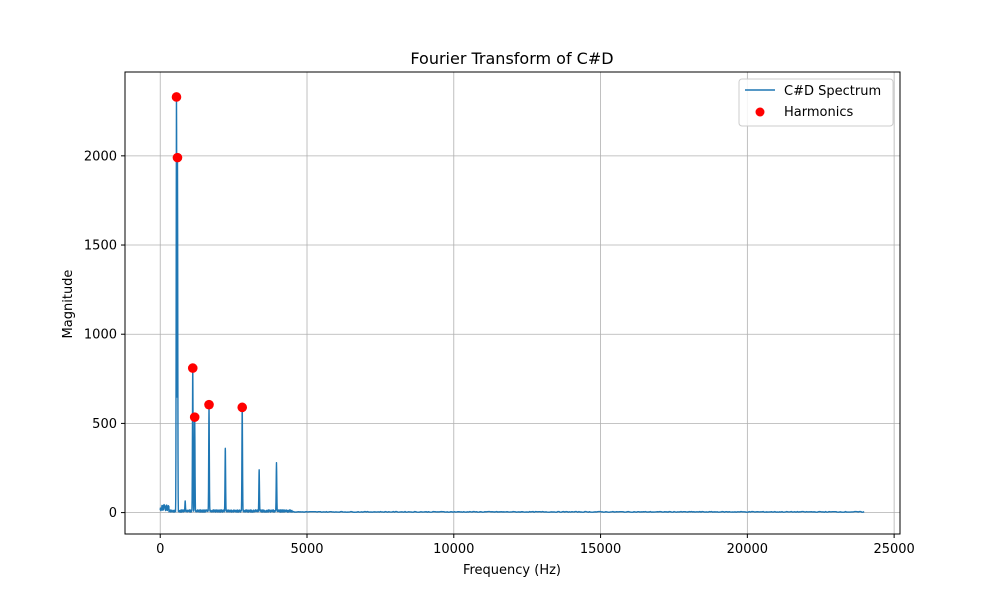  I want to click on y-tick-label: 1000, so click(100, 335).